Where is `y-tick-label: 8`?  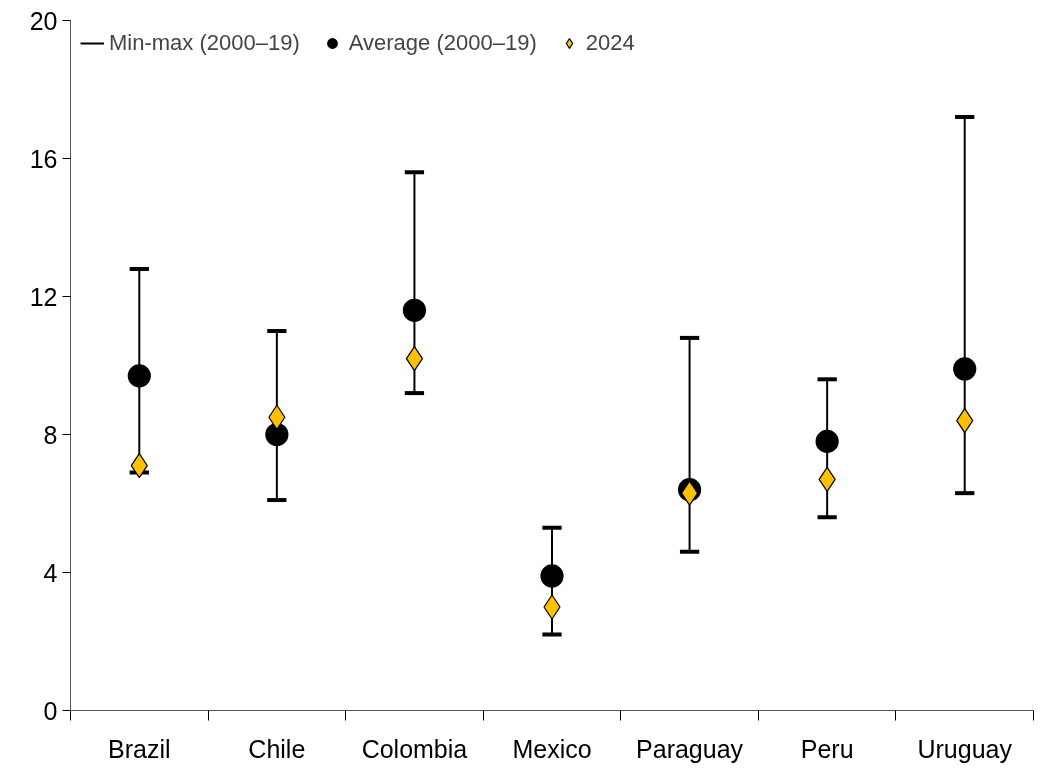
y-tick-label: 8 is located at coordinates (50, 434).